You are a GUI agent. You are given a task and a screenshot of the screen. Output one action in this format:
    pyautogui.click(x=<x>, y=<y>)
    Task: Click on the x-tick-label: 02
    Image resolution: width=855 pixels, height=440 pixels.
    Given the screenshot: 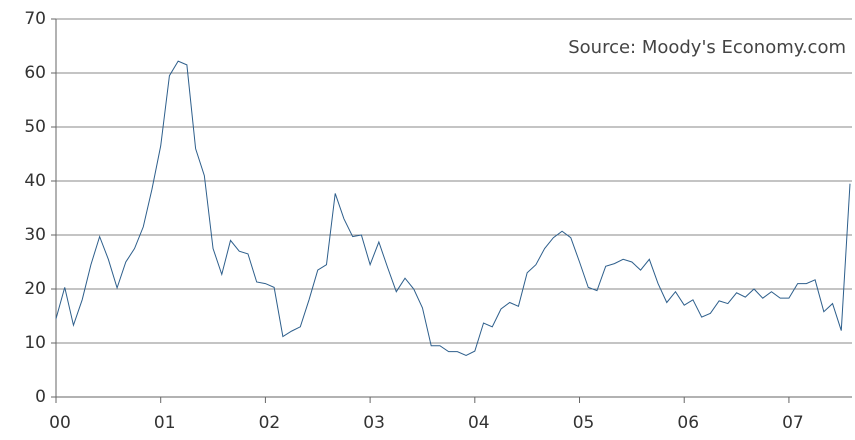 What is the action you would take?
    pyautogui.click(x=270, y=423)
    